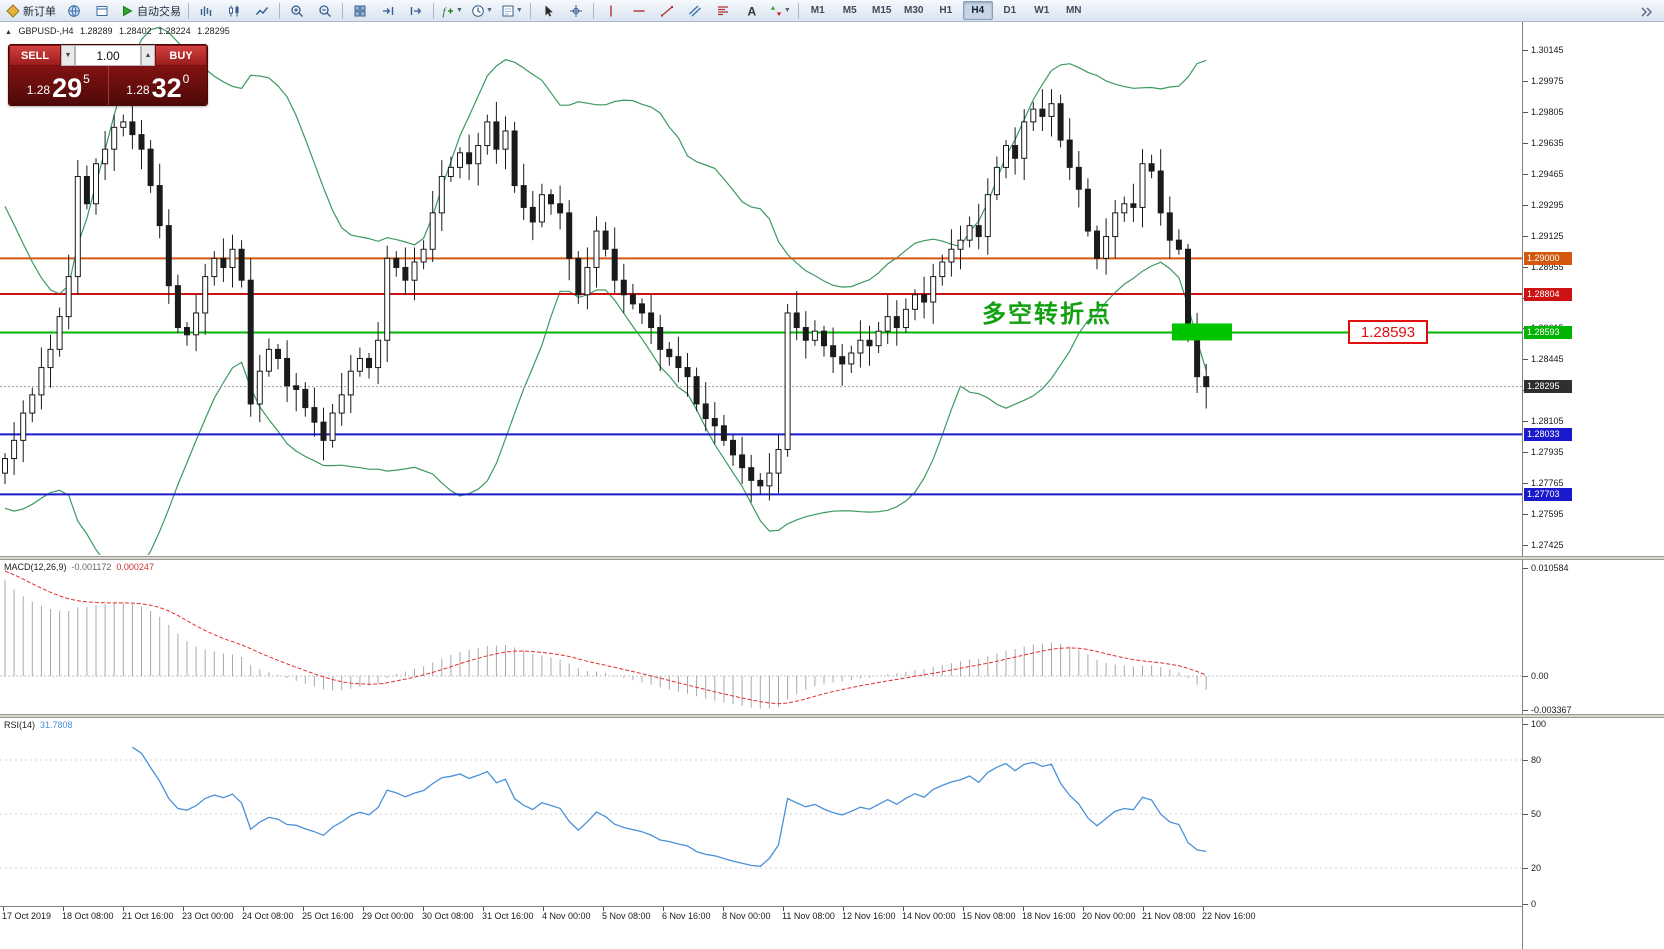 The height and width of the screenshot is (949, 1664). Describe the element at coordinates (8, 32) in the screenshot. I see `collapse-icon: ▲` at that location.